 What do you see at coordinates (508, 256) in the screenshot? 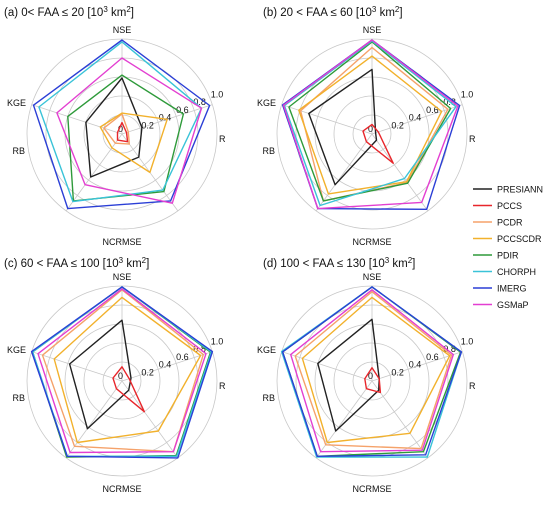
I see `legend-label-pdir: PDIR` at bounding box center [508, 256].